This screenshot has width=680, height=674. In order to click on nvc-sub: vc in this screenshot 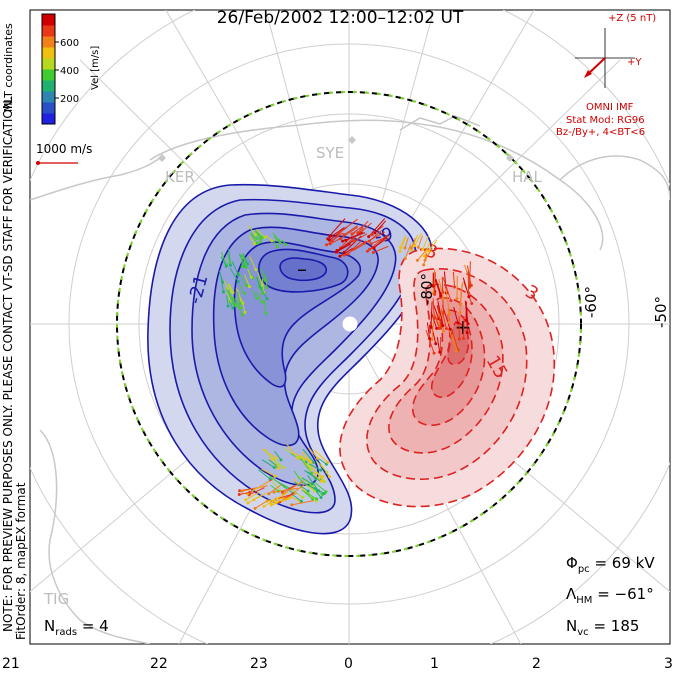, I will do `click(583, 632)`.